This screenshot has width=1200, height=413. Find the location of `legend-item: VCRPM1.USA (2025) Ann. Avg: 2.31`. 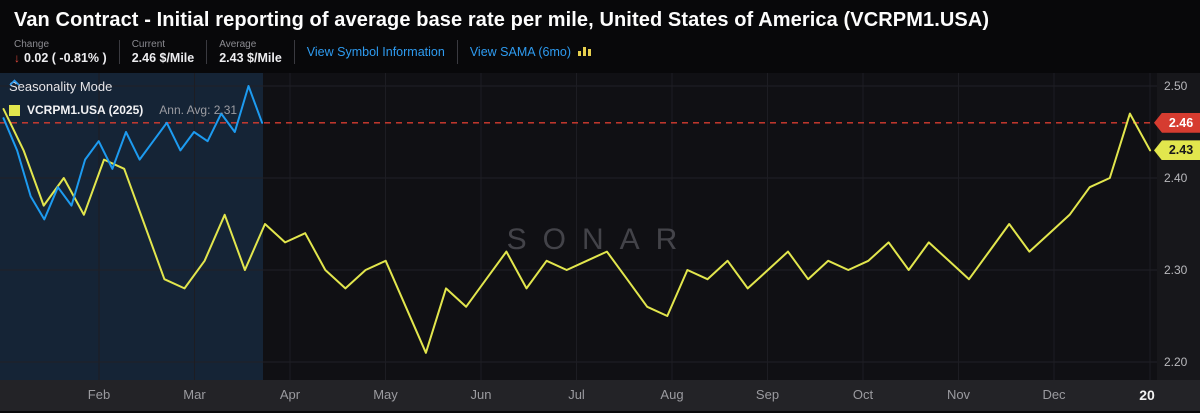

legend-item: VCRPM1.USA (2025) Ann. Avg: 2.31 is located at coordinates (123, 110).